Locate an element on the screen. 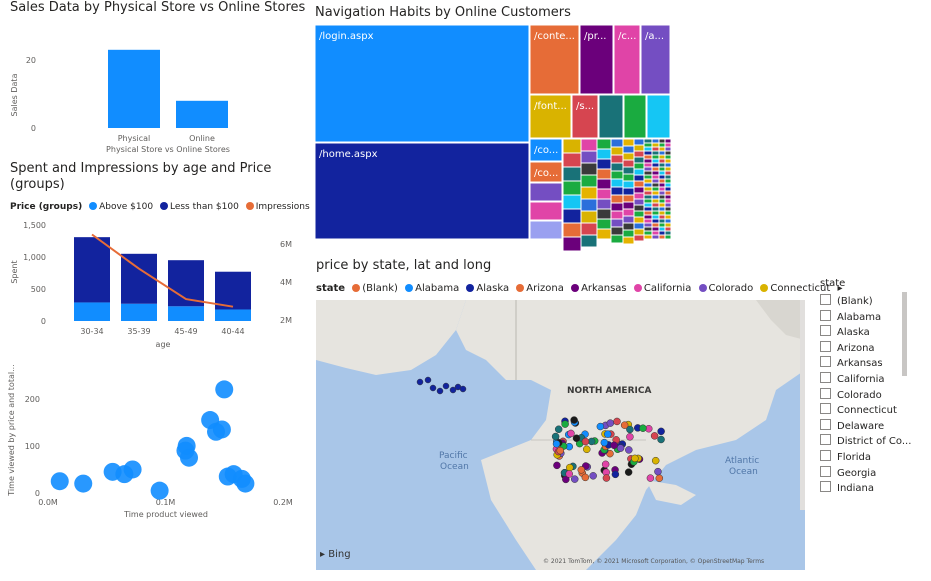 This screenshot has height=581, width=931. legend-less-100: Less than $100 is located at coordinates (204, 207).